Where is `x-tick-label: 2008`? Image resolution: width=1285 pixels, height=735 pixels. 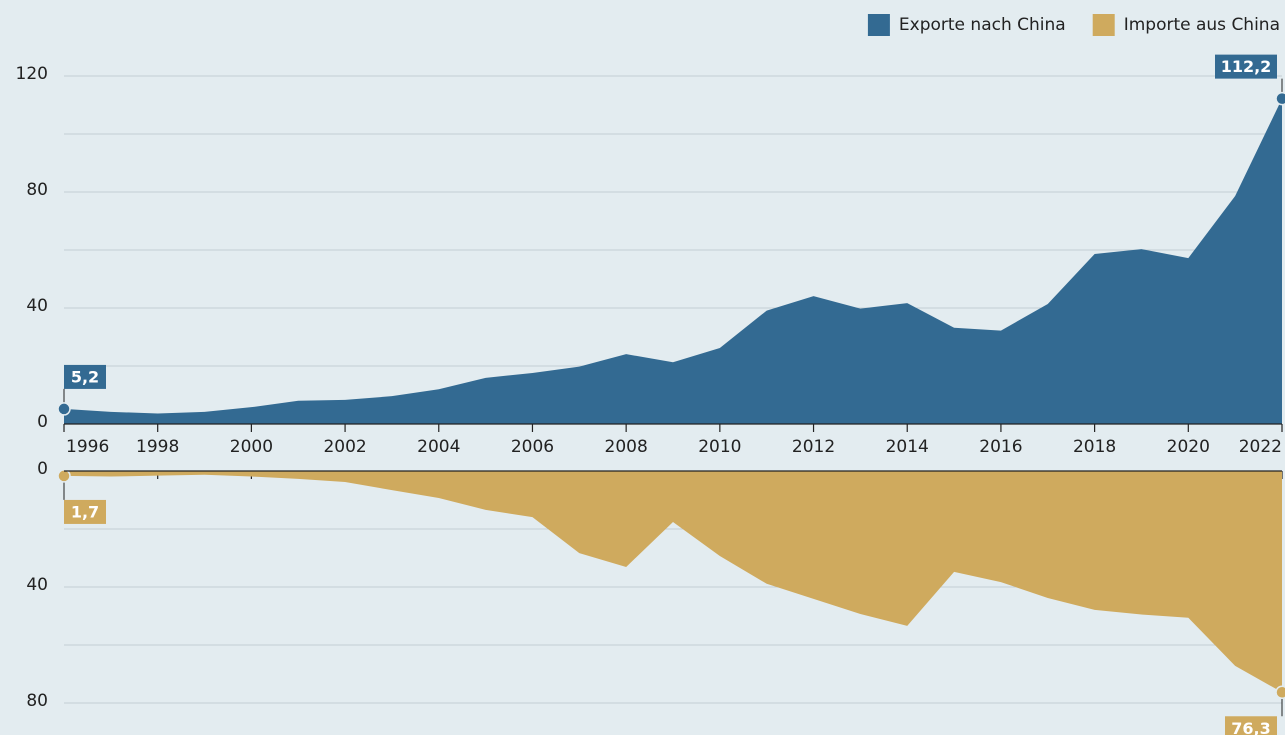
x-tick-label: 2008 is located at coordinates (626, 447).